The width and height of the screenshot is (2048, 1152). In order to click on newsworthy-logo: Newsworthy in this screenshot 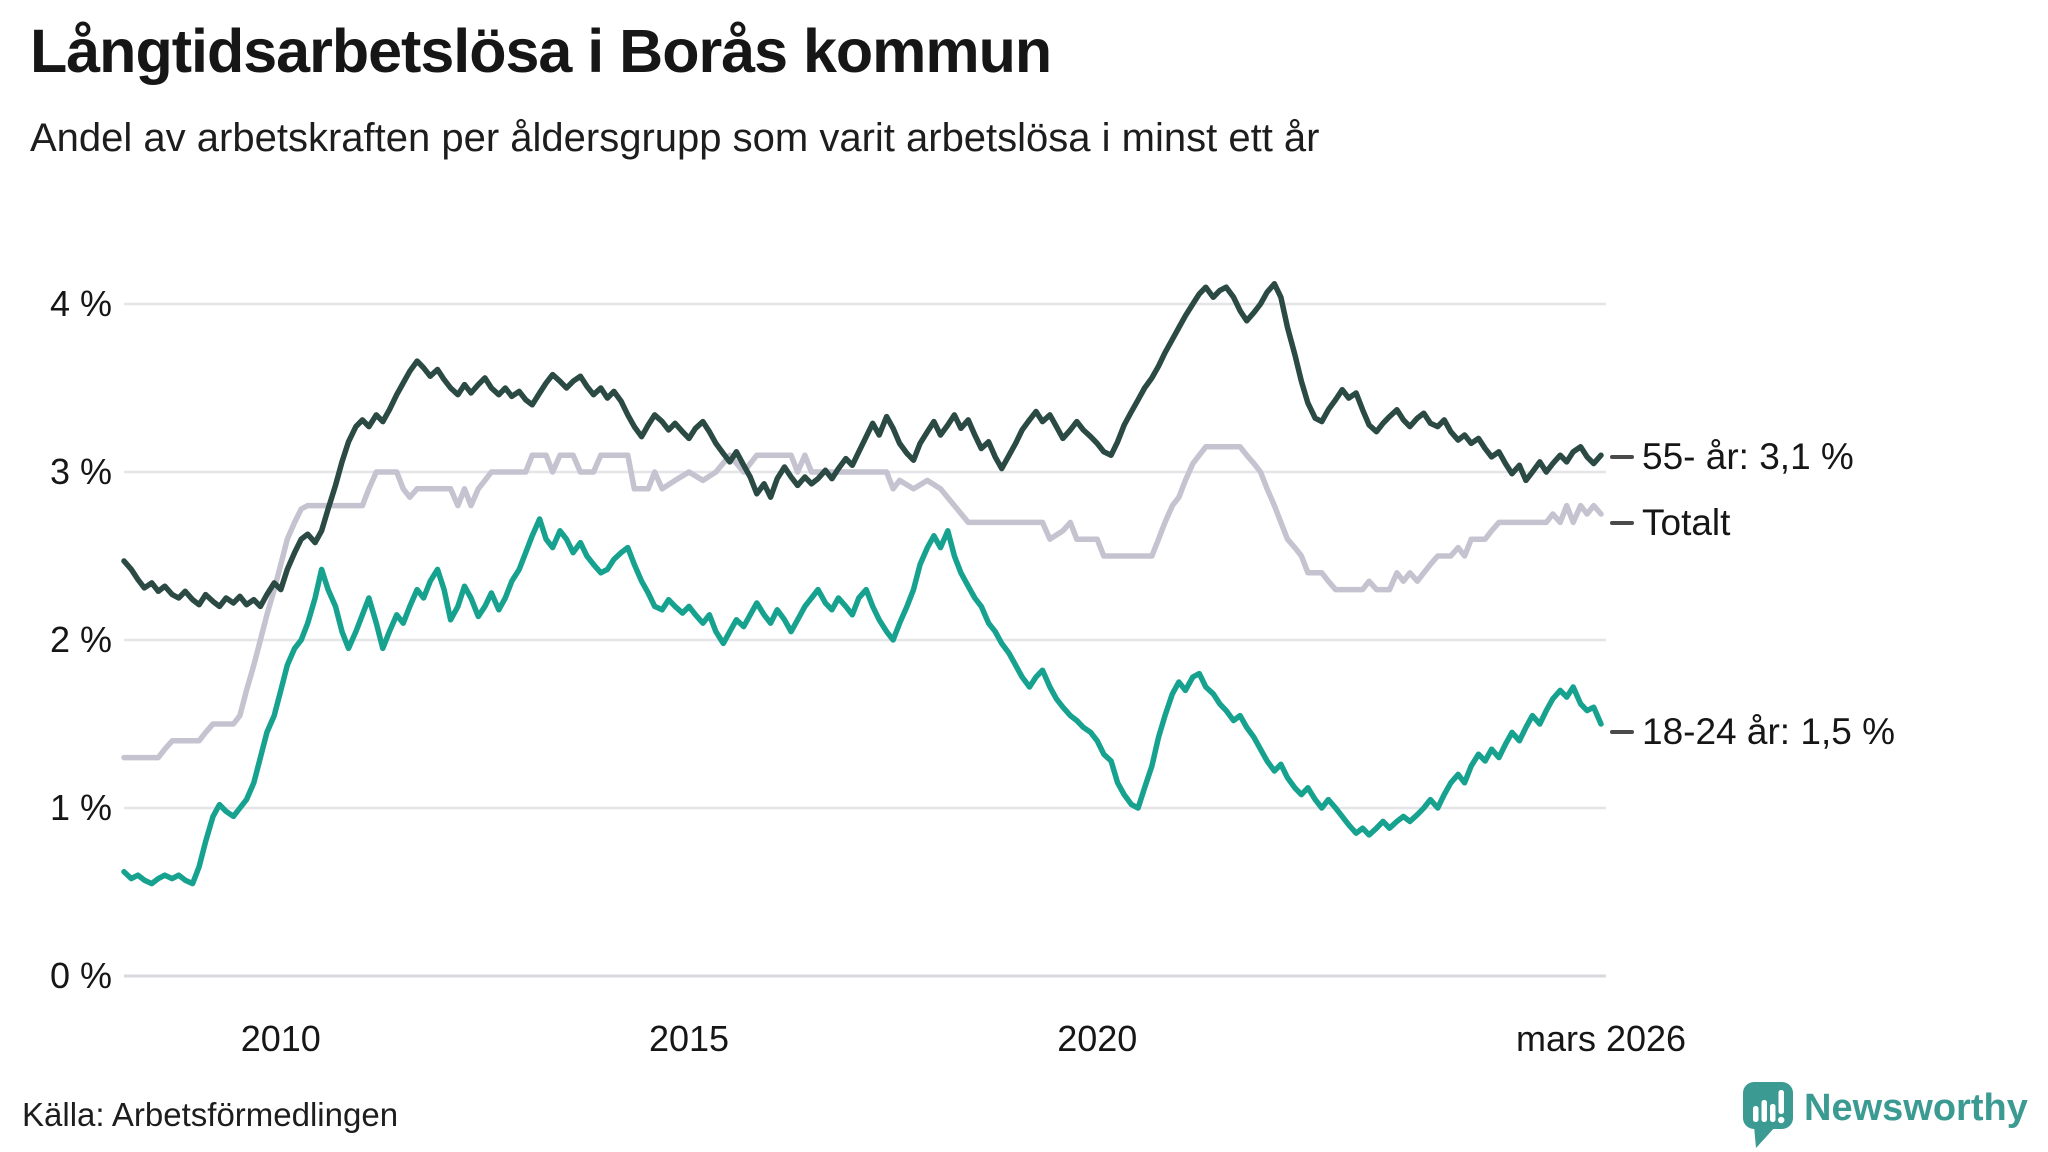, I will do `click(1885, 1115)`.